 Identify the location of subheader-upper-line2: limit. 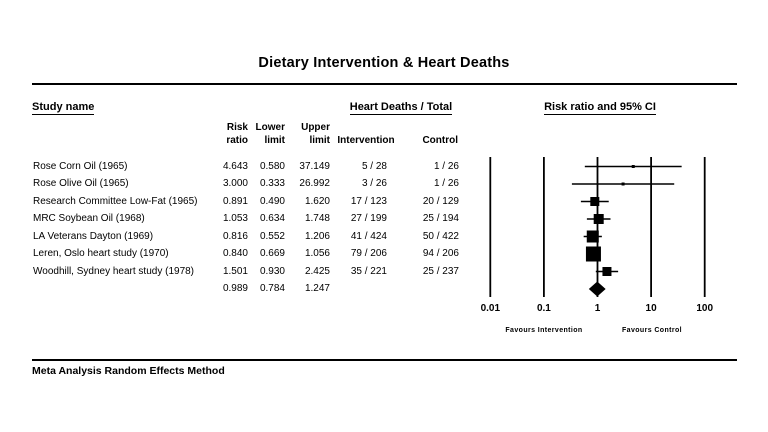
(319, 140).